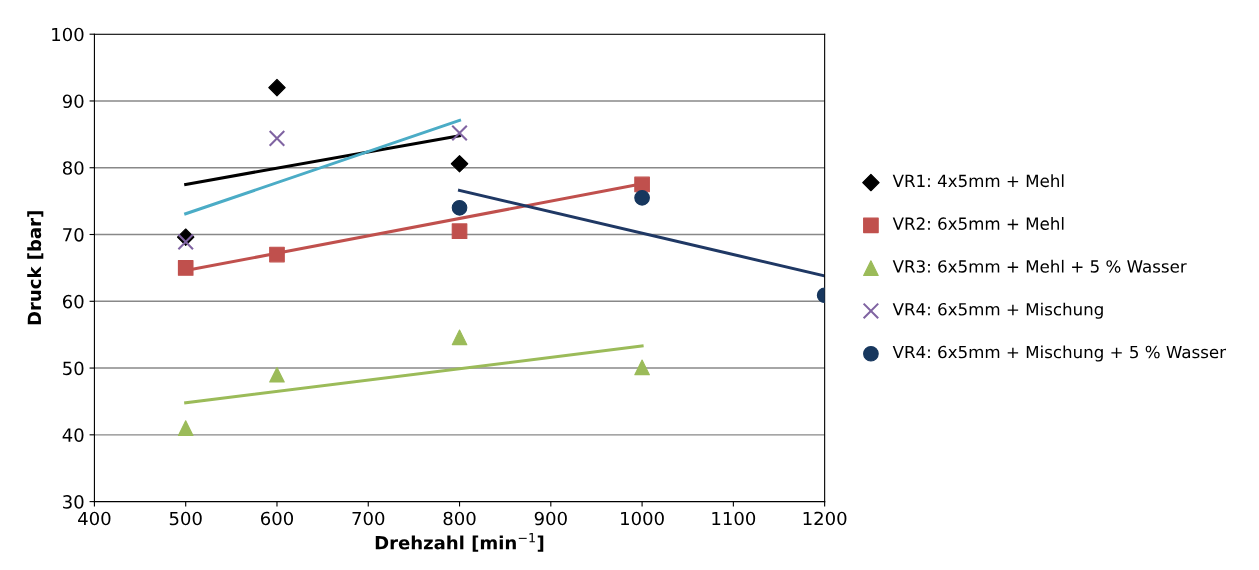 The image size is (1259, 570). Describe the element at coordinates (550, 518) in the screenshot. I see `x-tick-label: 900` at that location.